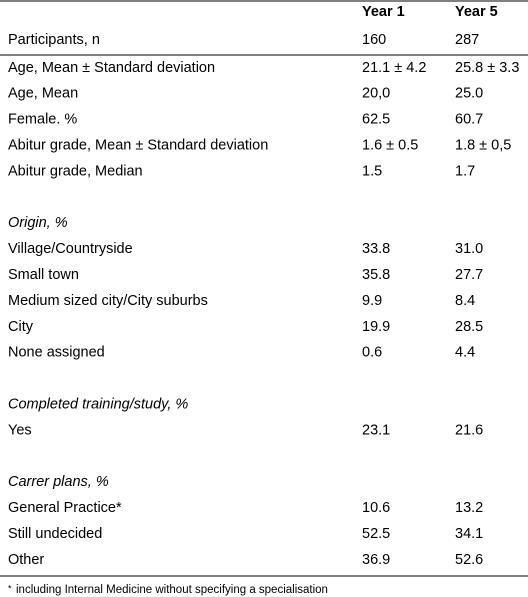 Image resolution: width=528 pixels, height=597 pixels. What do you see at coordinates (26, 560) in the screenshot?
I see `row-label: Other` at bounding box center [26, 560].